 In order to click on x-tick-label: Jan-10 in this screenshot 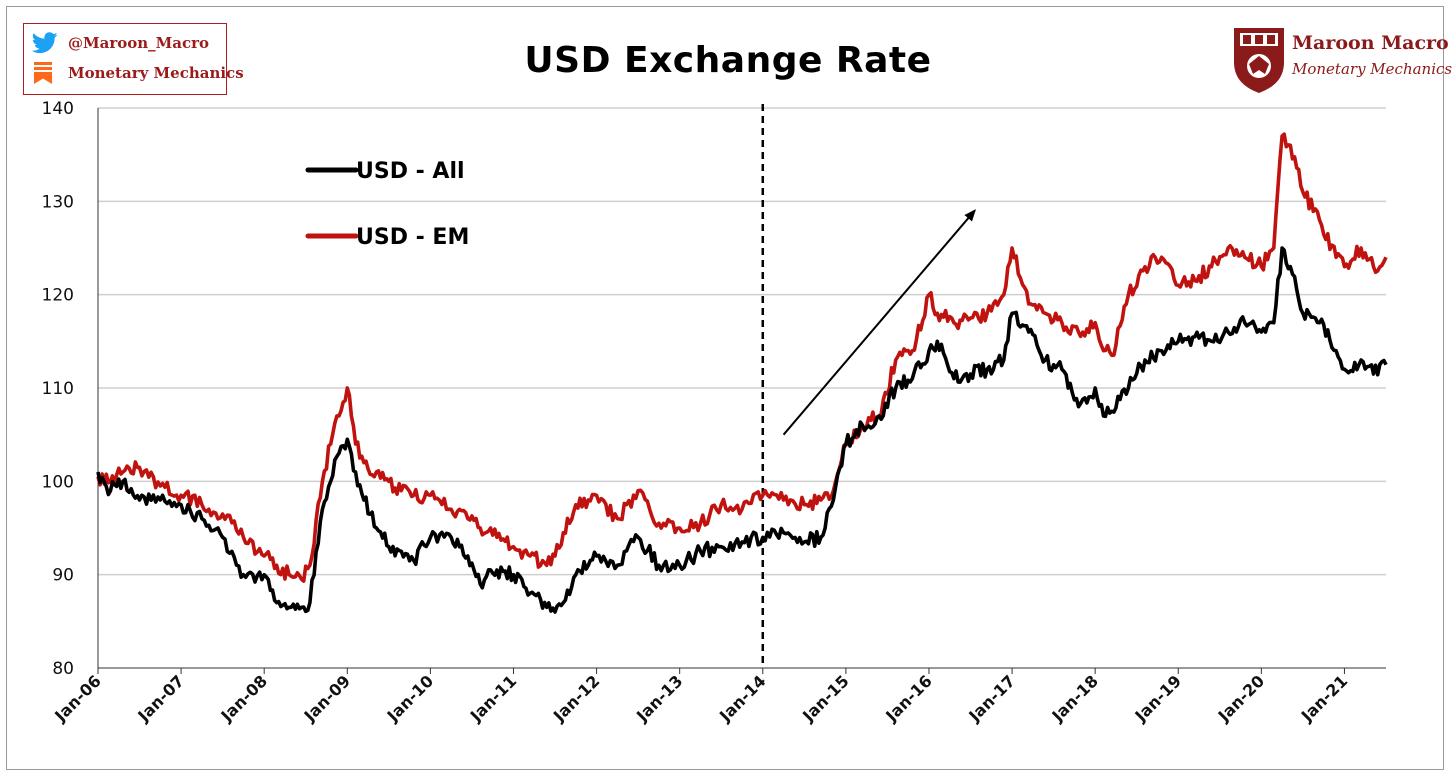, I will do `click(410, 698)`.